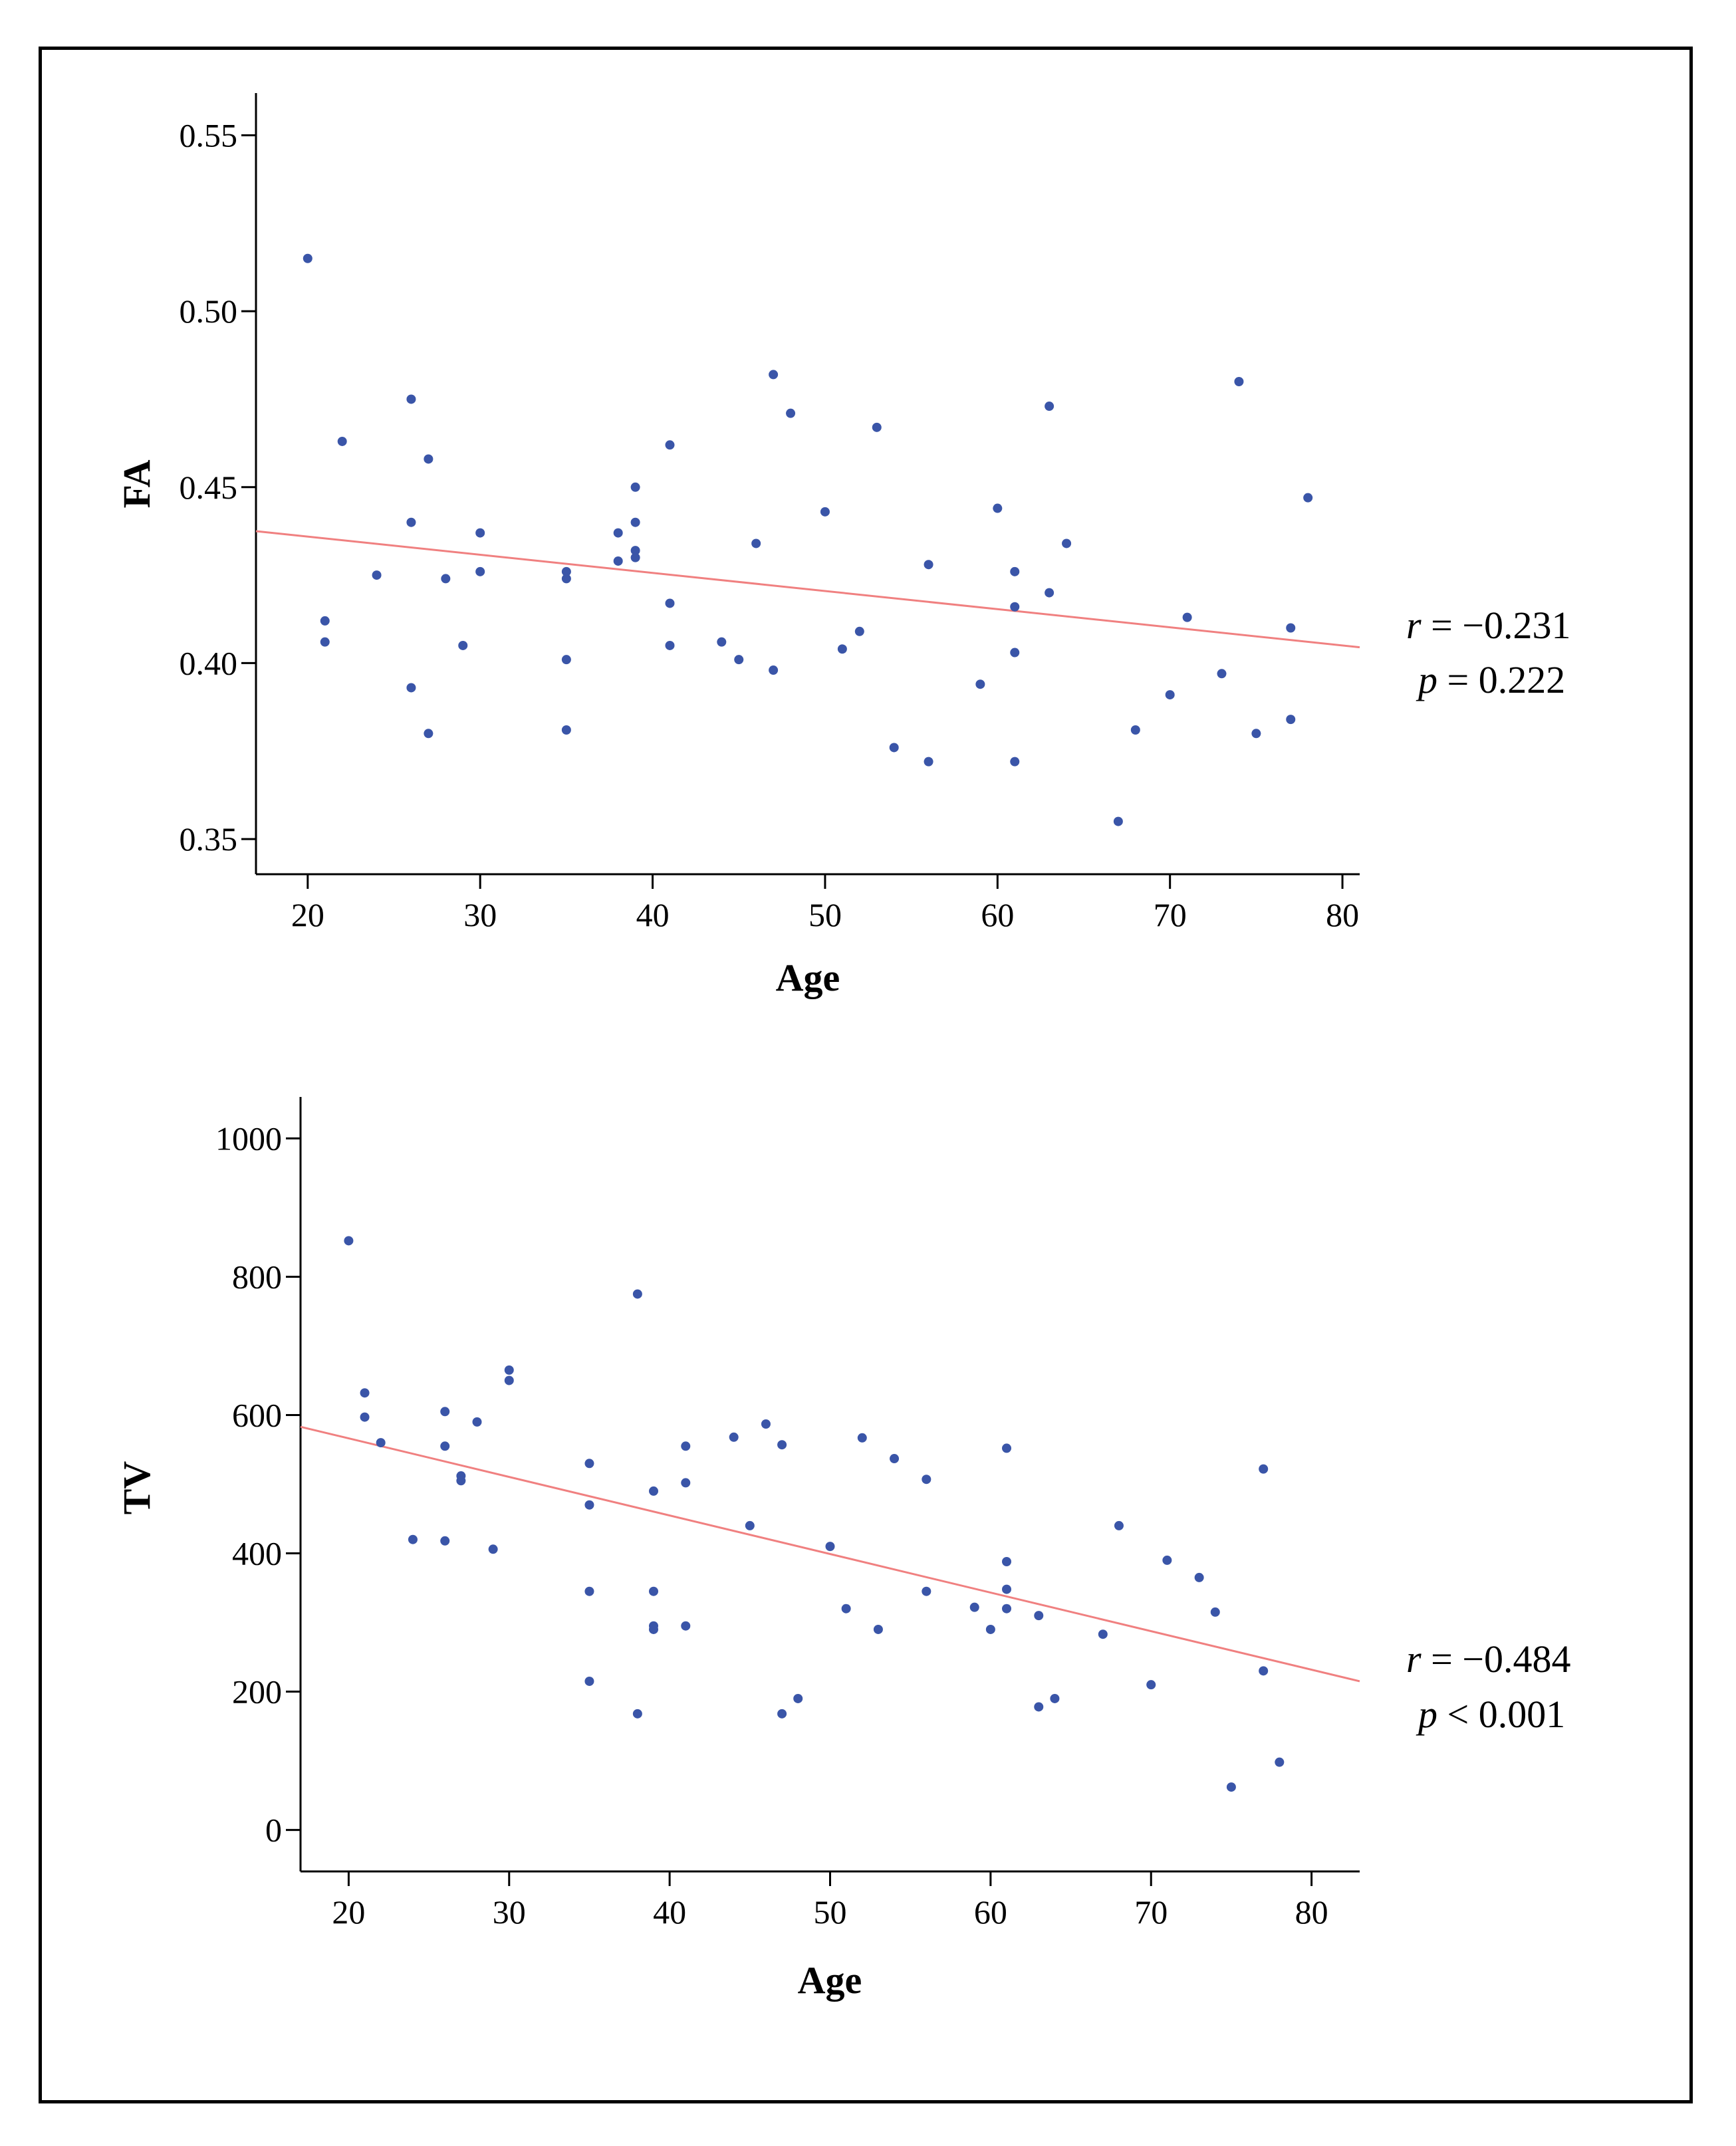  I want to click on tv-y-tick-label-0: 0, so click(273, 1831).